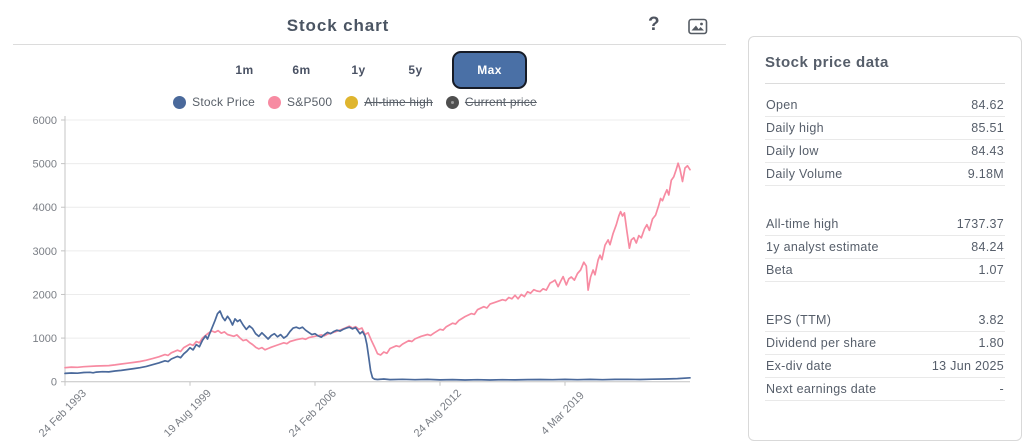 The image size is (1024, 448). I want to click on stat-label: Daily Volume, so click(804, 174).